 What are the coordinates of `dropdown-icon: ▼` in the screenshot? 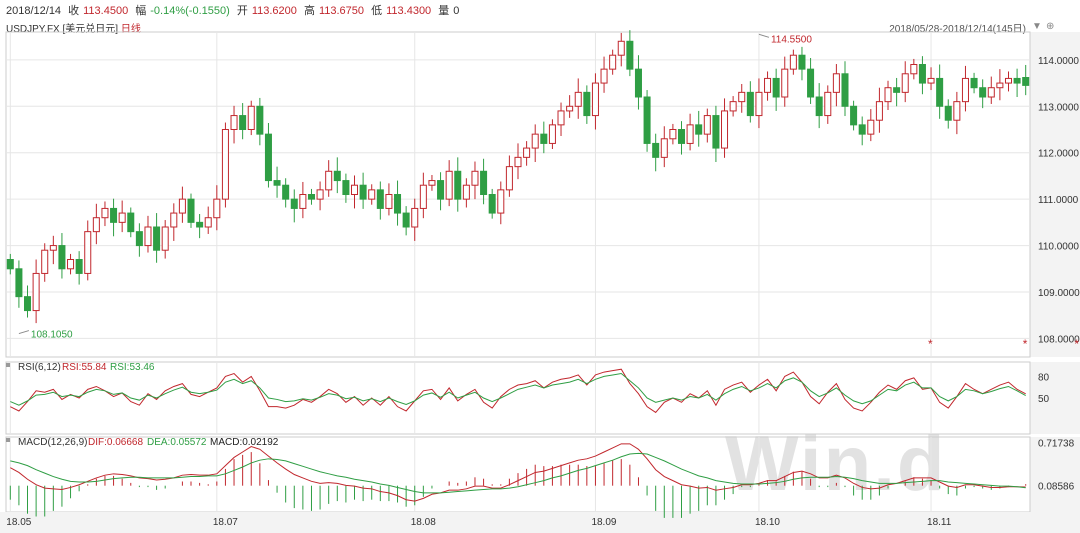 It's located at (1037, 26).